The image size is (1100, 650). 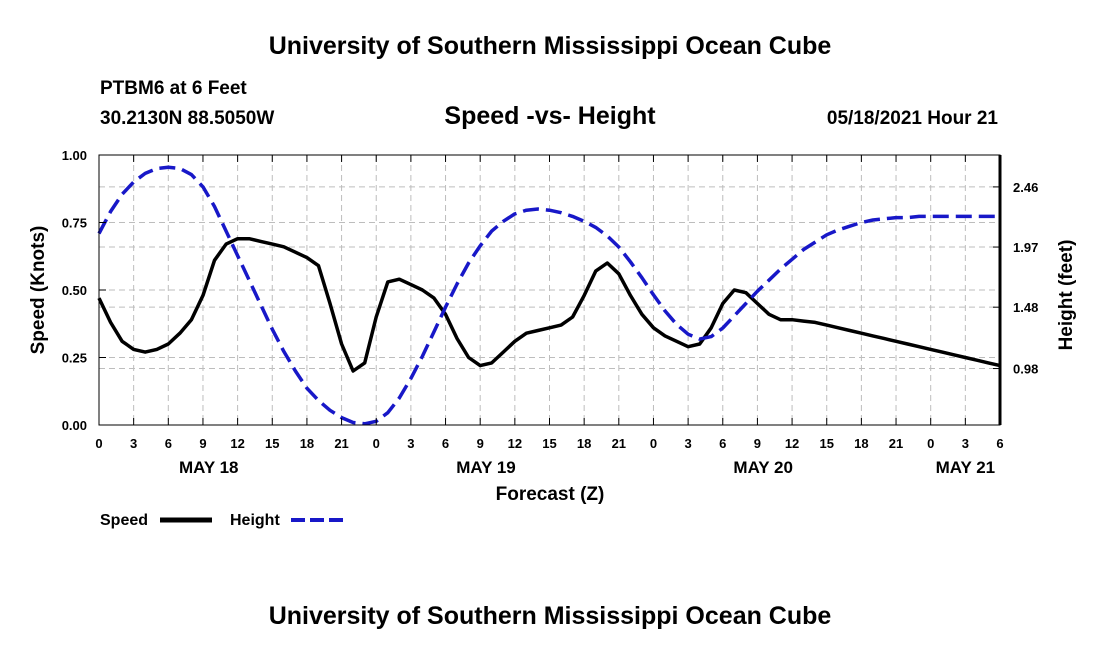 What do you see at coordinates (74, 155) in the screenshot?
I see `y-tick-label: 1.00` at bounding box center [74, 155].